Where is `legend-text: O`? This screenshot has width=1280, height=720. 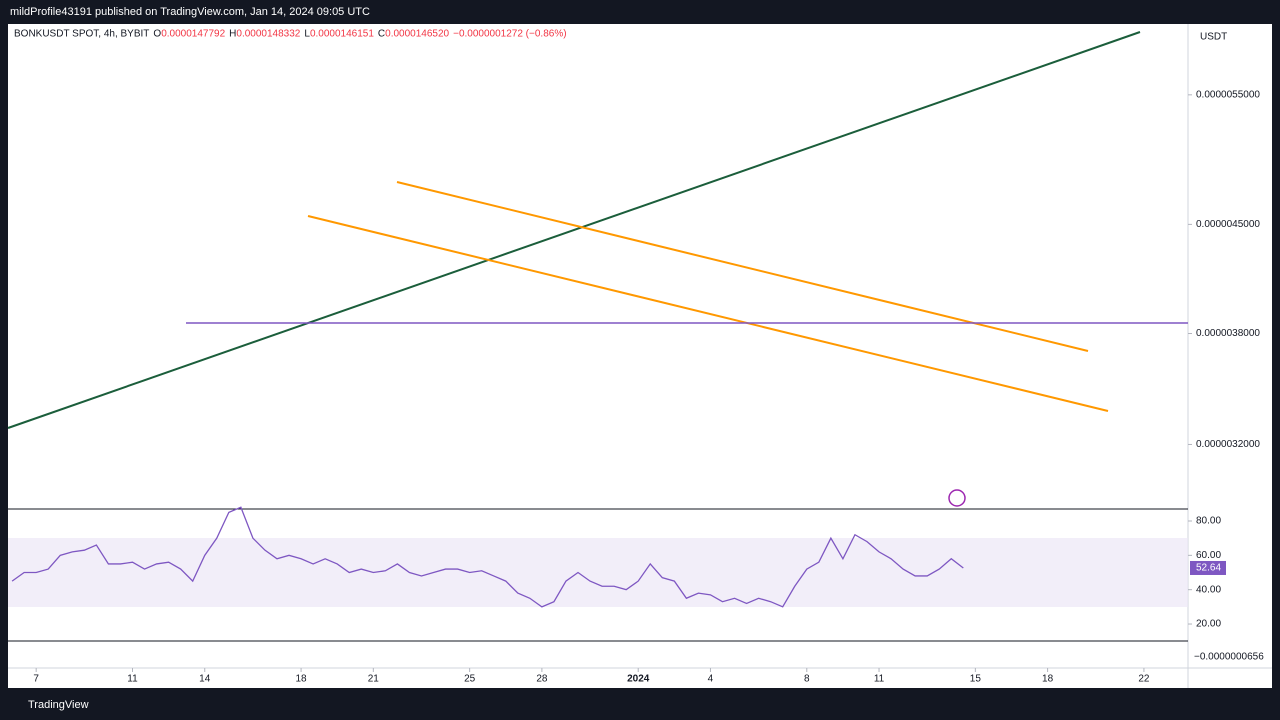
legend-text: O is located at coordinates (157, 34).